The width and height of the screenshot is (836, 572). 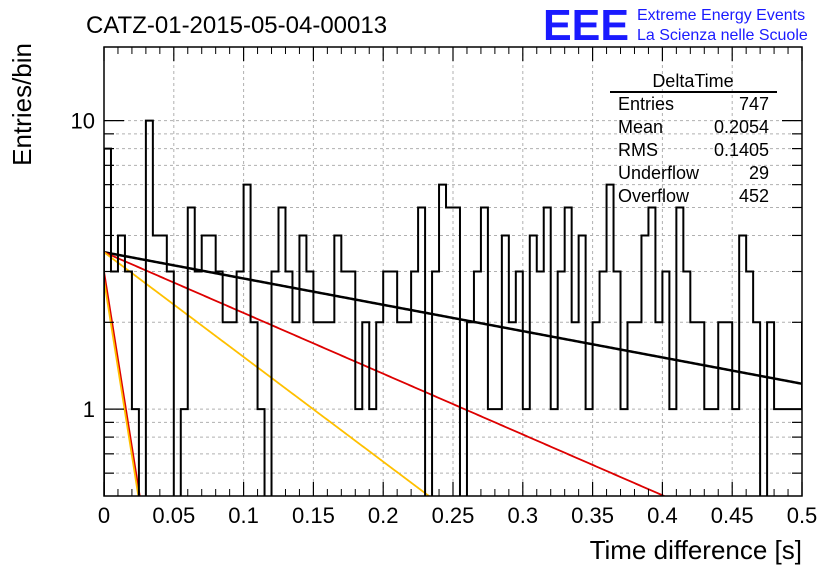 What do you see at coordinates (646, 104) in the screenshot?
I see `stats-label: Entries` at bounding box center [646, 104].